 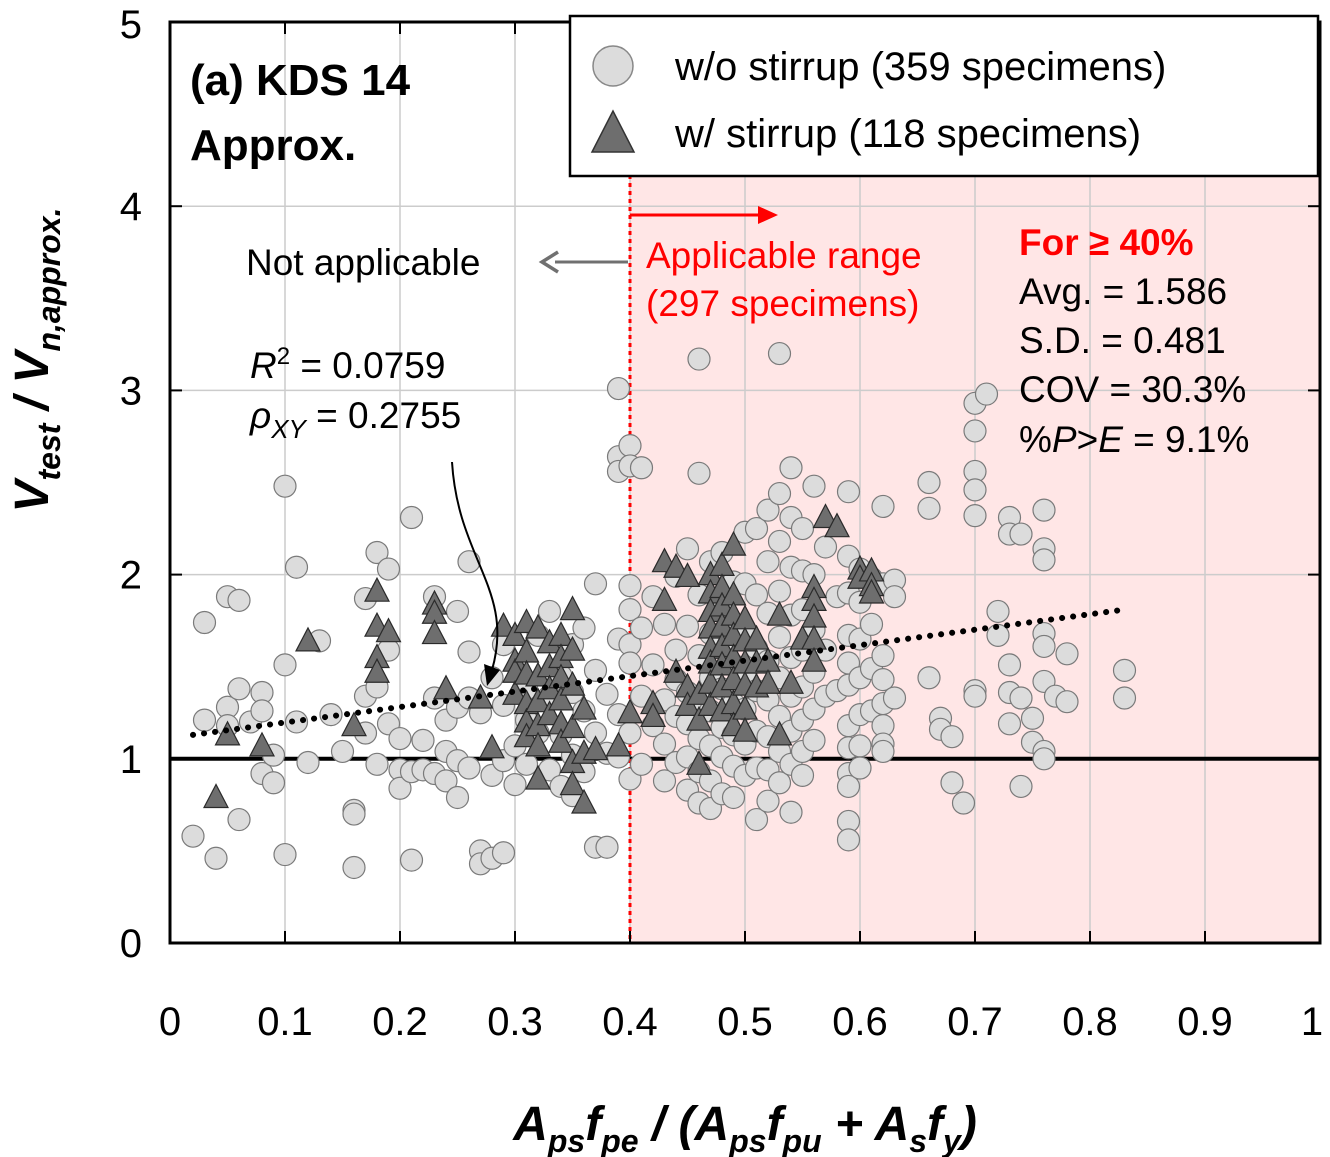 I want to click on not-applicable-arrow, so click(x=583, y=262).